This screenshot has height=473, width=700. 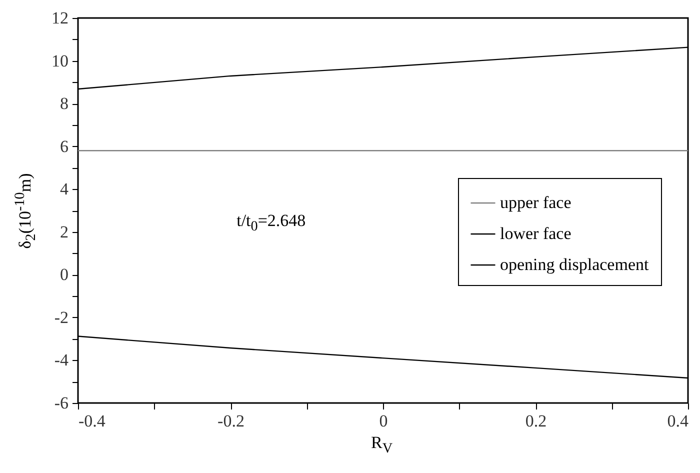 I want to click on y-tick-label: -6, so click(x=61, y=403).